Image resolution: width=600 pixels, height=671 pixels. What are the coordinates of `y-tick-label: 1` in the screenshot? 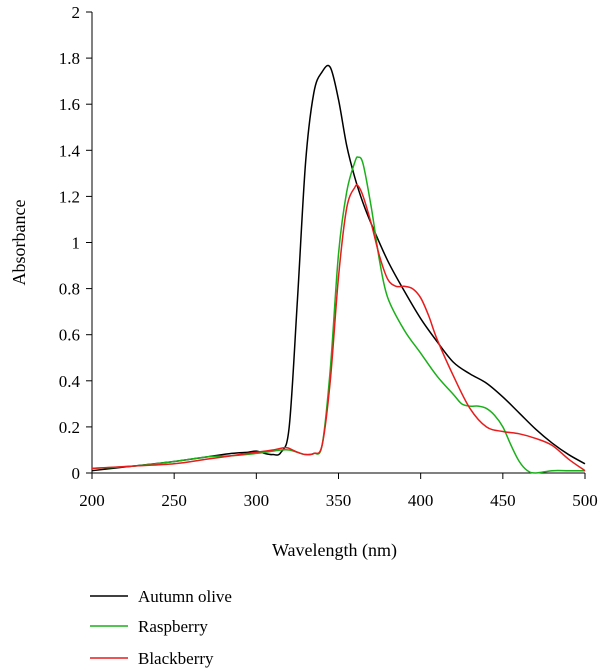 It's located at (76, 243).